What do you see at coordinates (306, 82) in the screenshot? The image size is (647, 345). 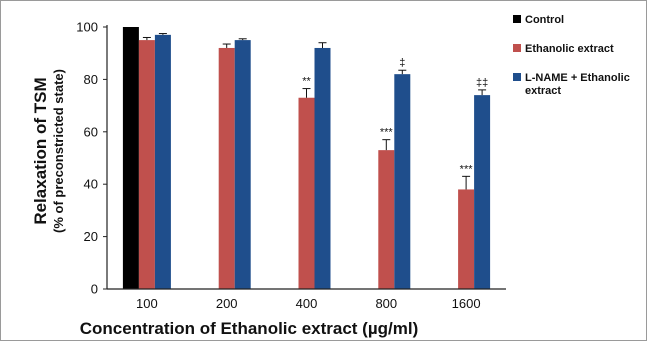 I see `significance-label: **` at bounding box center [306, 82].